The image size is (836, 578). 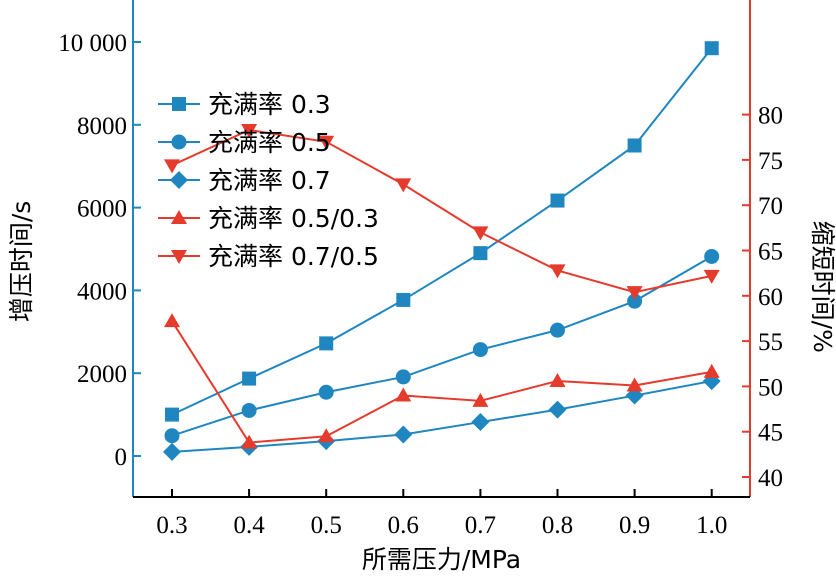 What do you see at coordinates (293, 218) in the screenshot?
I see `legend-label: 充满率 0.5/0.3` at bounding box center [293, 218].